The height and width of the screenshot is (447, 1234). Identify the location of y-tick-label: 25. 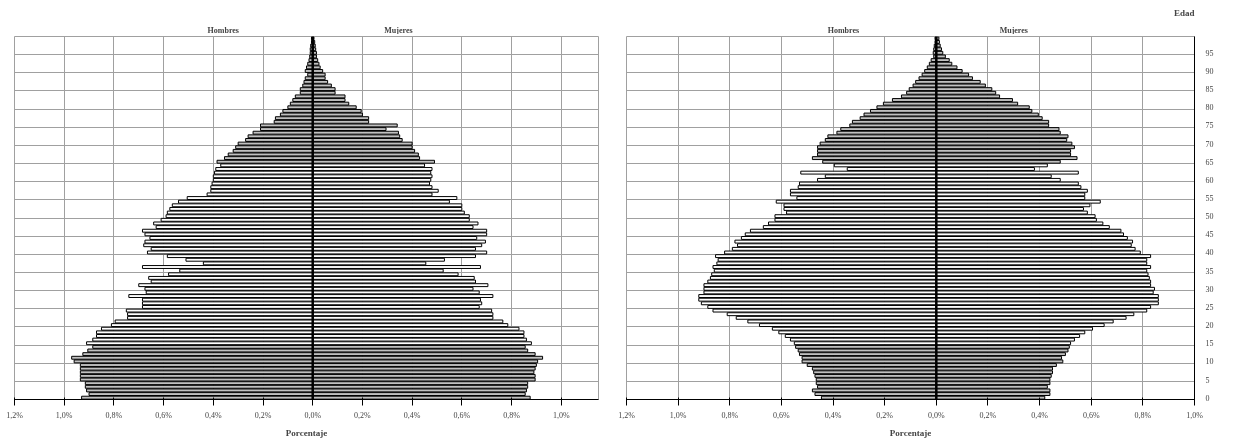
(1209, 307).